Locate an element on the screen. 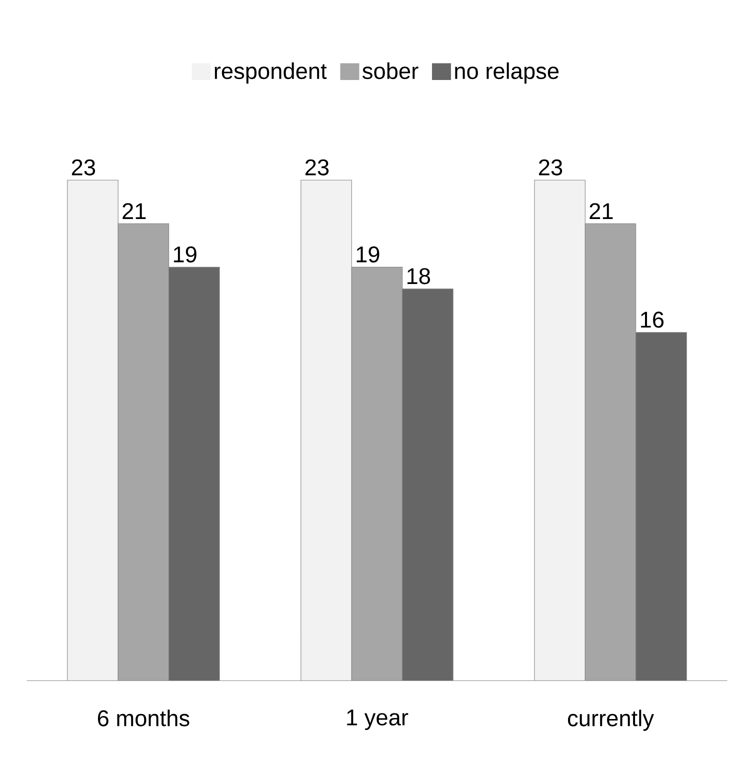  x-tick-label: 1 year is located at coordinates (377, 720).